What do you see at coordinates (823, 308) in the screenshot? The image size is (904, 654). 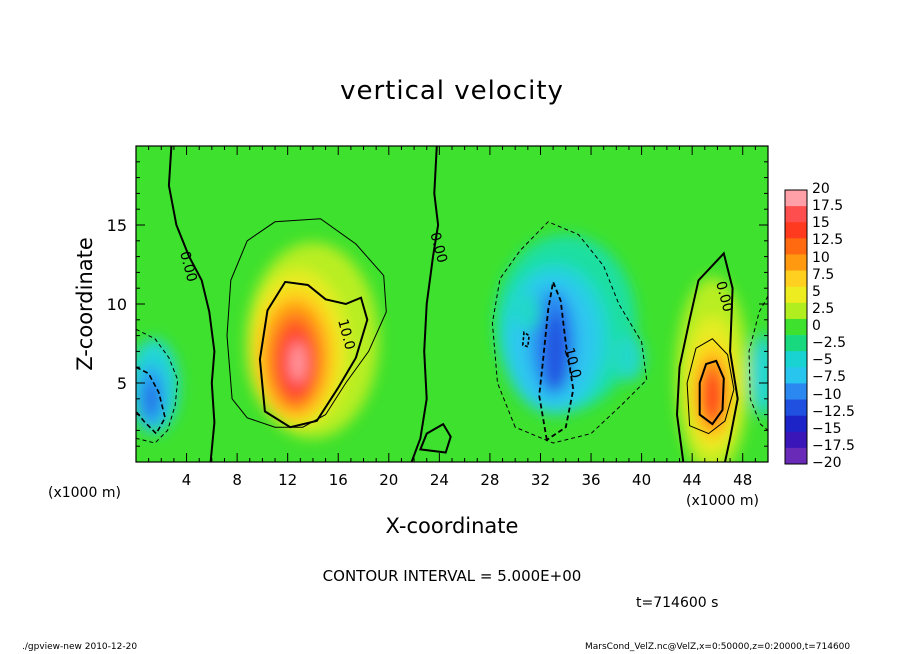 I see `colorbar-label: 2.5` at bounding box center [823, 308].